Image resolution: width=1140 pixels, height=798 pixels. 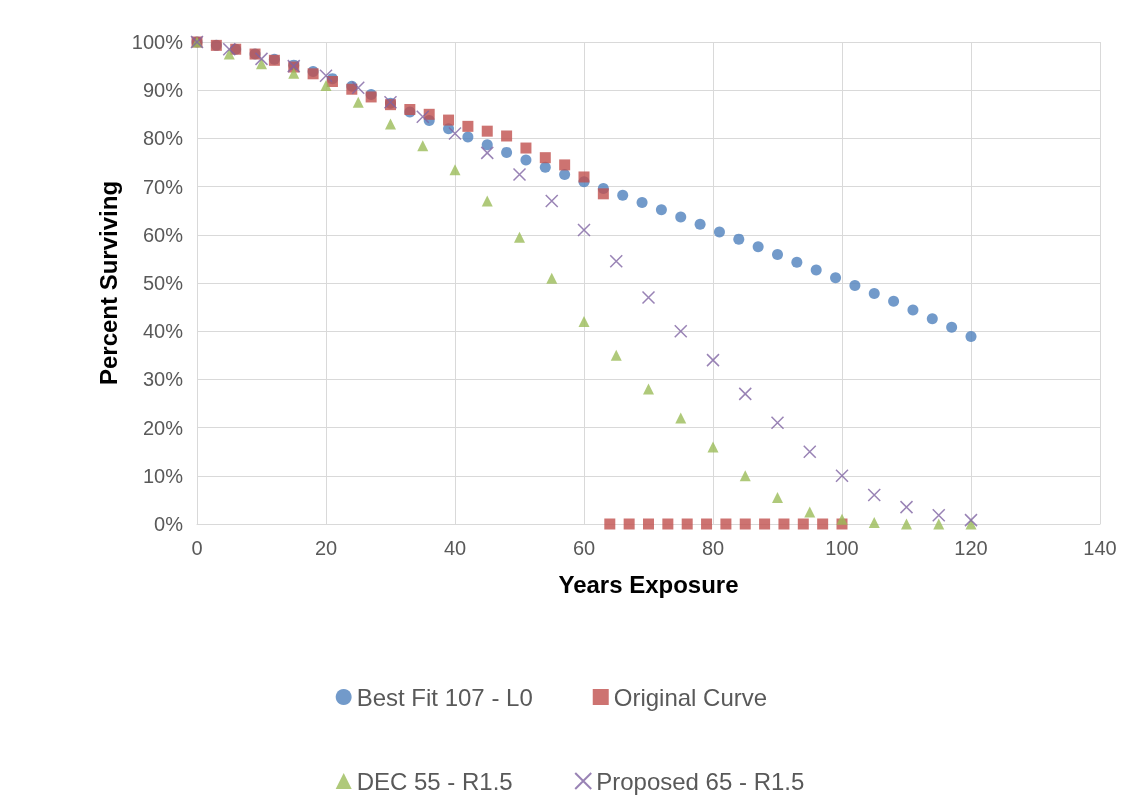 What do you see at coordinates (584, 548) in the screenshot?
I see `x-tick-label: 60` at bounding box center [584, 548].